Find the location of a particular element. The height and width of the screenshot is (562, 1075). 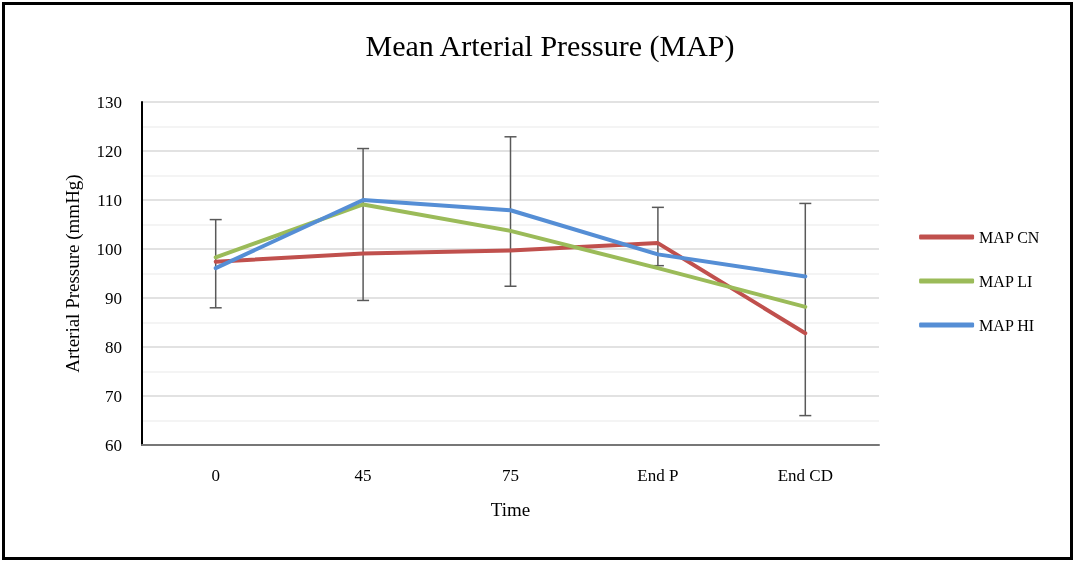

legend-label: MAP CN is located at coordinates (1009, 237).